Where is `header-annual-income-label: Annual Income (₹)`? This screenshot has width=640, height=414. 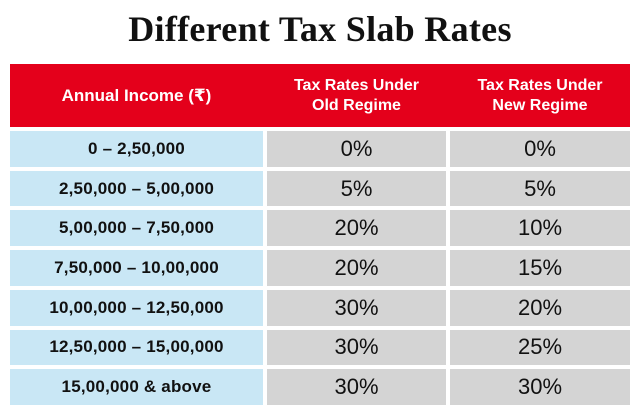 header-annual-income-label: Annual Income (₹) is located at coordinates (136, 95).